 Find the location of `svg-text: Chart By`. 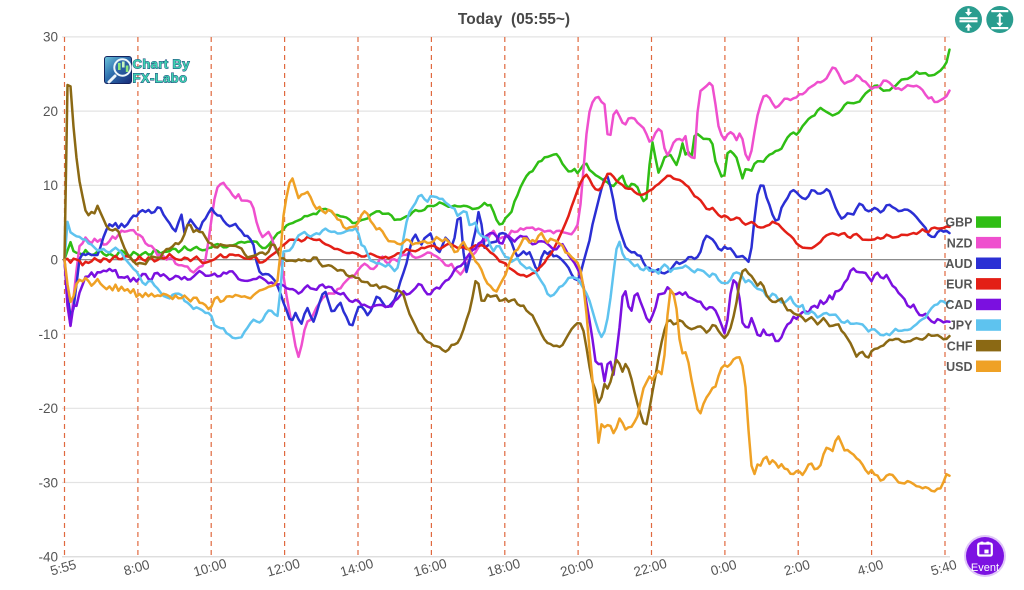

svg-text: Chart By is located at coordinates (162, 64).